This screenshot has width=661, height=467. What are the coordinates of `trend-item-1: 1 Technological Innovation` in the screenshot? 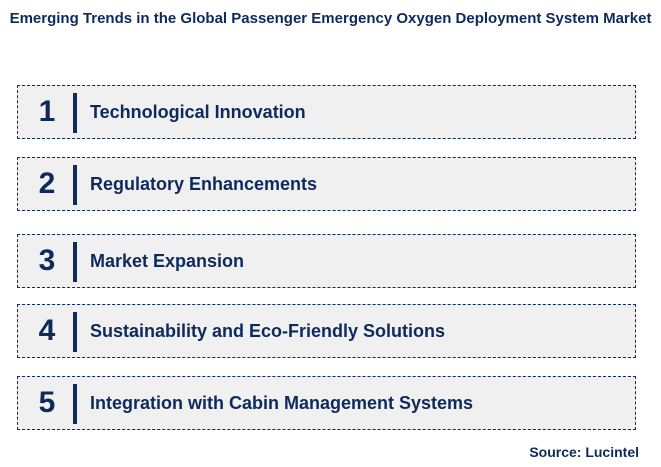 It's located at (326, 112).